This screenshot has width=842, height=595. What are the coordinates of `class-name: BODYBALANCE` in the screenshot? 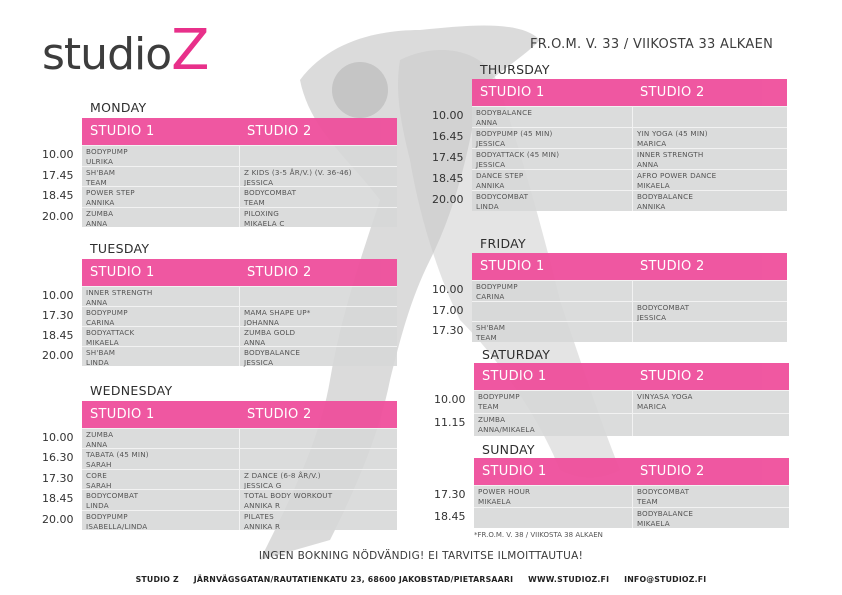 It's located at (665, 196).